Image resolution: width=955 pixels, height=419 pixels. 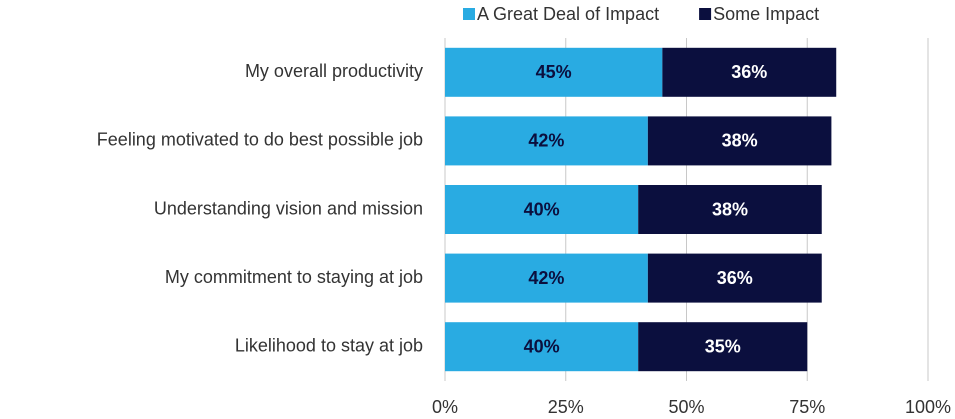 What do you see at coordinates (566, 407) in the screenshot?
I see `x-tick-label: 25%` at bounding box center [566, 407].